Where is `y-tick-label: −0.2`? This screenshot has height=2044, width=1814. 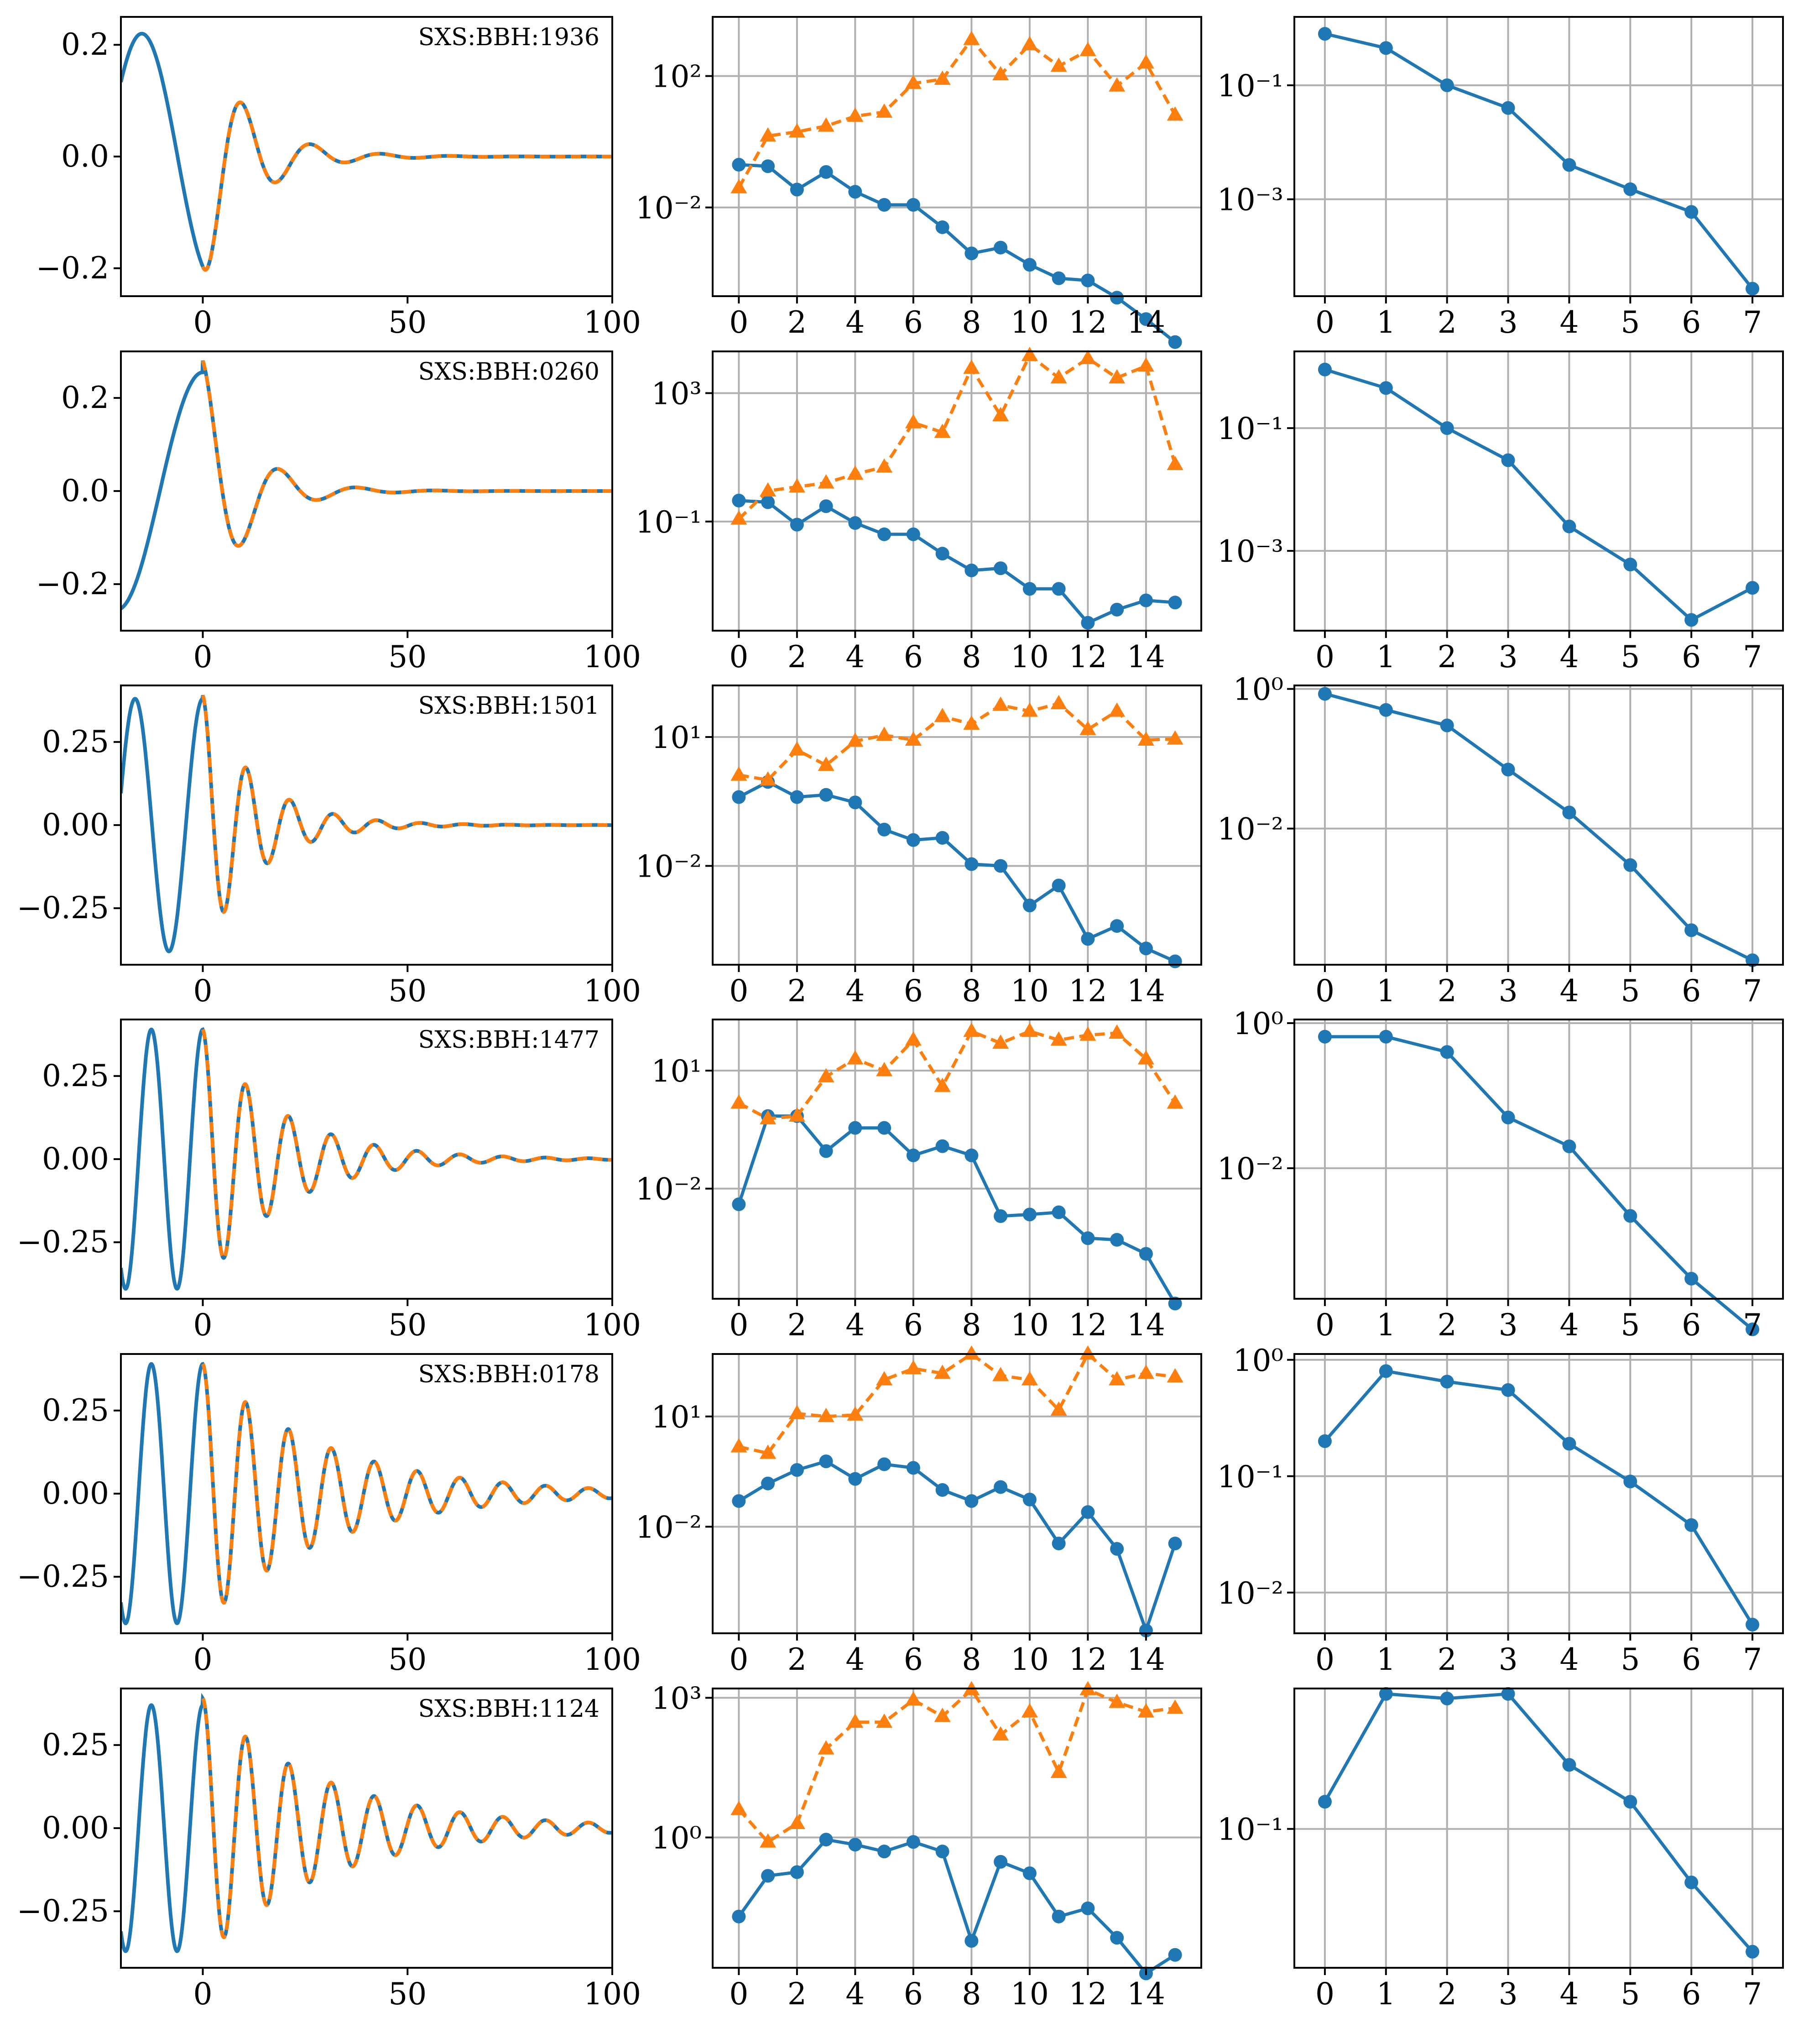 y-tick-label: −0.2 is located at coordinates (73, 583).